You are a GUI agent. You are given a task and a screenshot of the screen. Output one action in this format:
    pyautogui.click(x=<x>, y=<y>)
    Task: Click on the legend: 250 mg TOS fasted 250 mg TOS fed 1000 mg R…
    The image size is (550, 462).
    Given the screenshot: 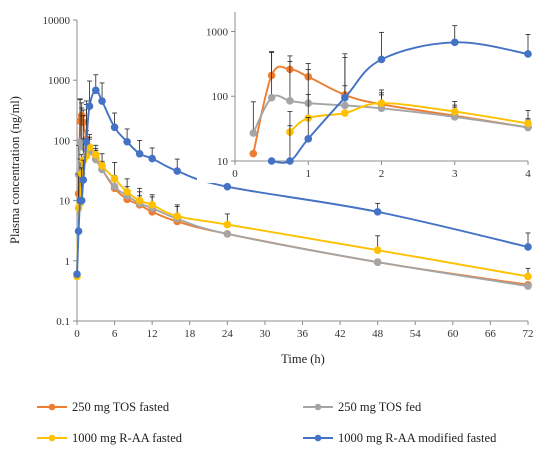 What is the action you would take?
    pyautogui.click(x=267, y=422)
    